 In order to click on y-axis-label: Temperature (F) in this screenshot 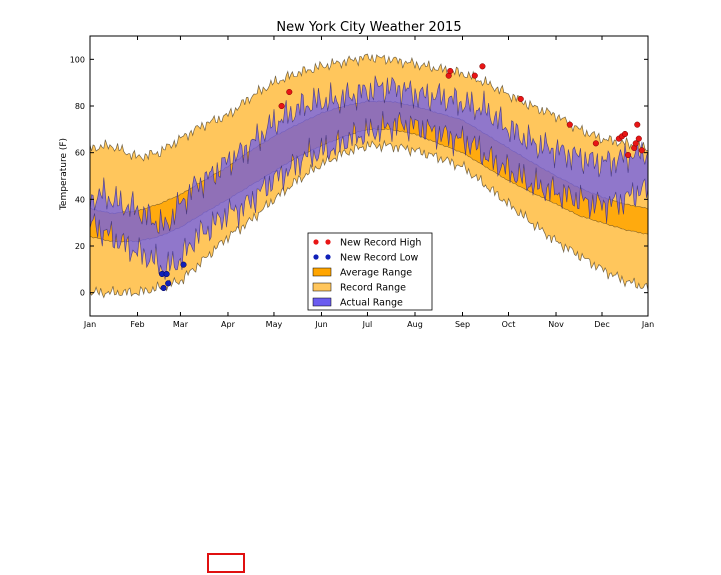, I will do `click(64, 174)`.